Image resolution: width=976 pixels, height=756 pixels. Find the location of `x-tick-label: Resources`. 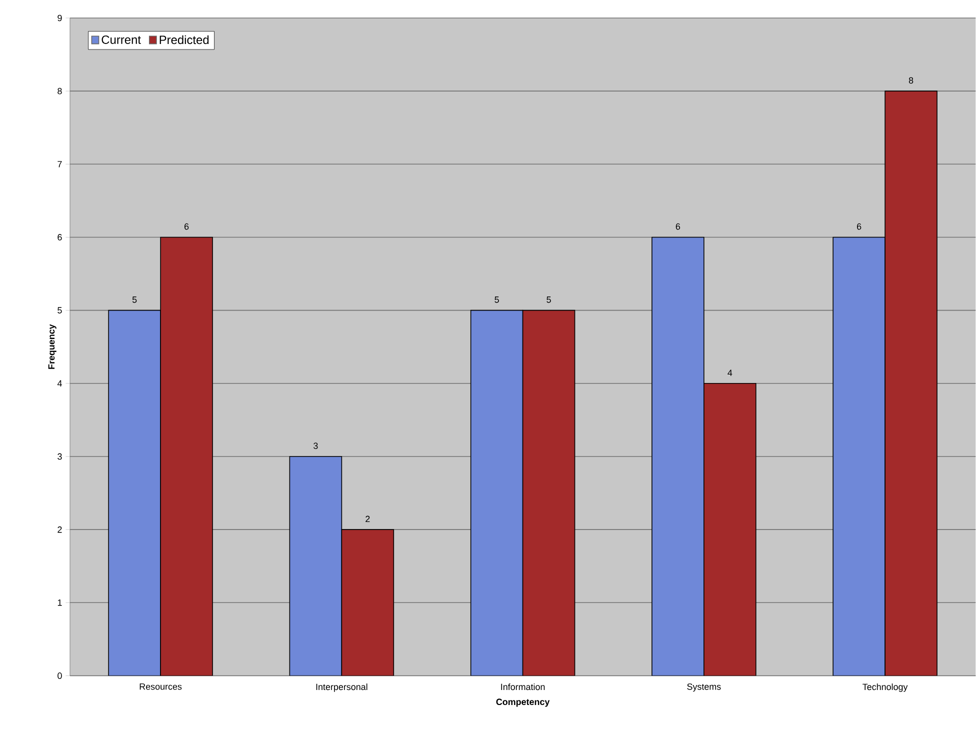

x-tick-label: Resources is located at coordinates (161, 687).